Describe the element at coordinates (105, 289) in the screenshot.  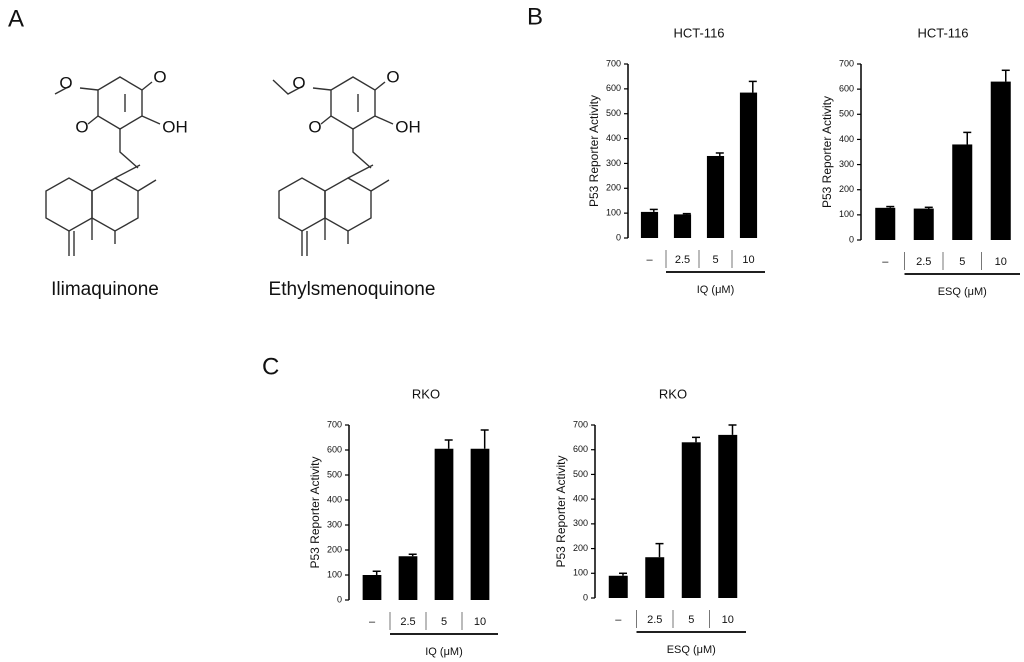
I see `compound-name: Ilimaquinone` at that location.